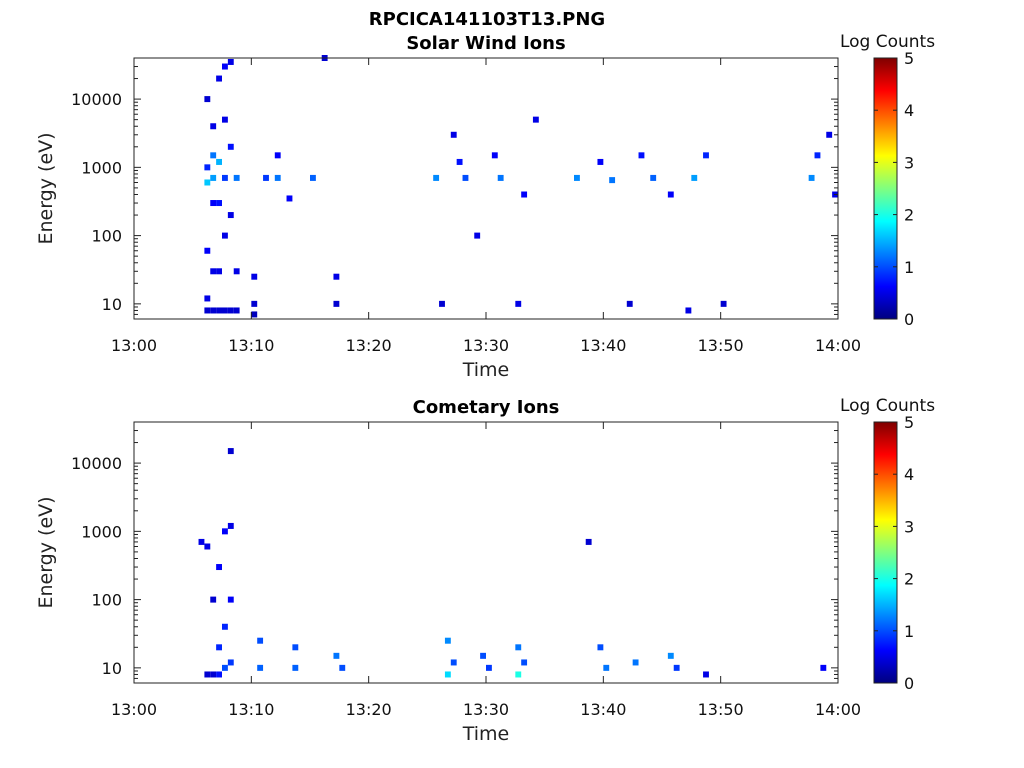 The width and height of the screenshot is (1024, 768). What do you see at coordinates (887, 406) in the screenshot?
I see `colorbar-label: Log Counts` at bounding box center [887, 406].